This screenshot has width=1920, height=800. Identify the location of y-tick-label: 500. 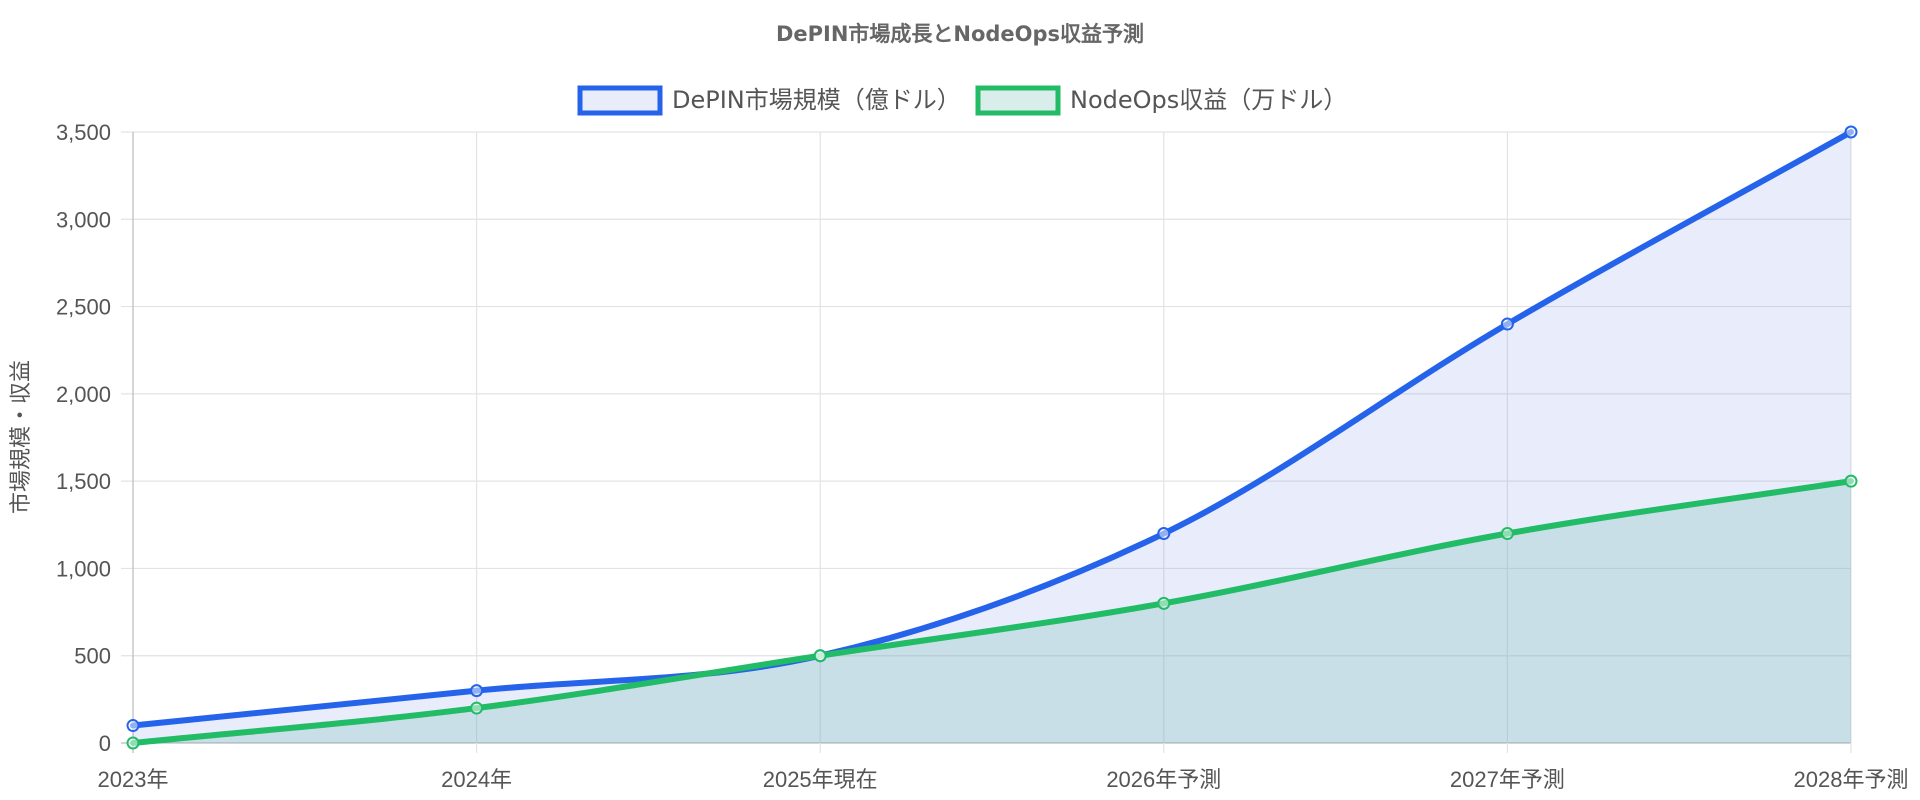
(92, 656).